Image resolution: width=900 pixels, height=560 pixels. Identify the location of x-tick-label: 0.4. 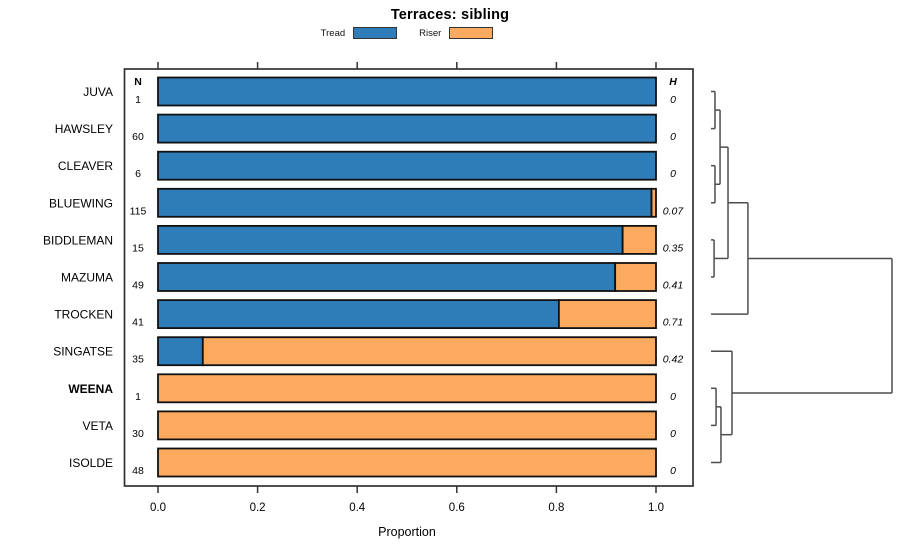
(357, 508).